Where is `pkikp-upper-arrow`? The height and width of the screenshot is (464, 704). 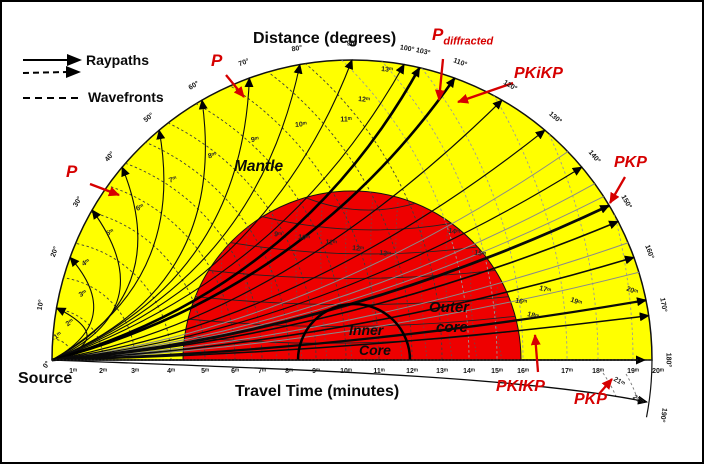
pkikp-upper-arrow is located at coordinates (485, 92).